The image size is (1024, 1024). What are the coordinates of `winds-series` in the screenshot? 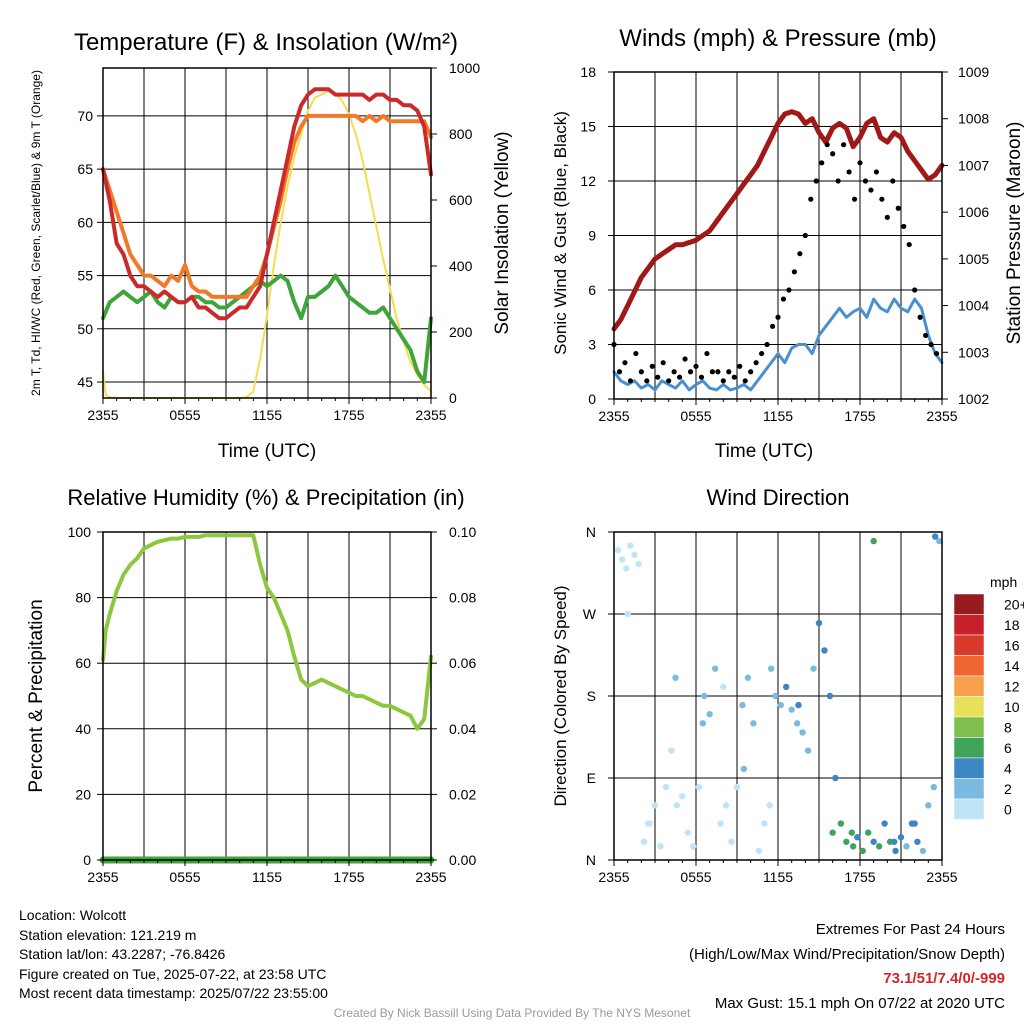 It's located at (778, 250).